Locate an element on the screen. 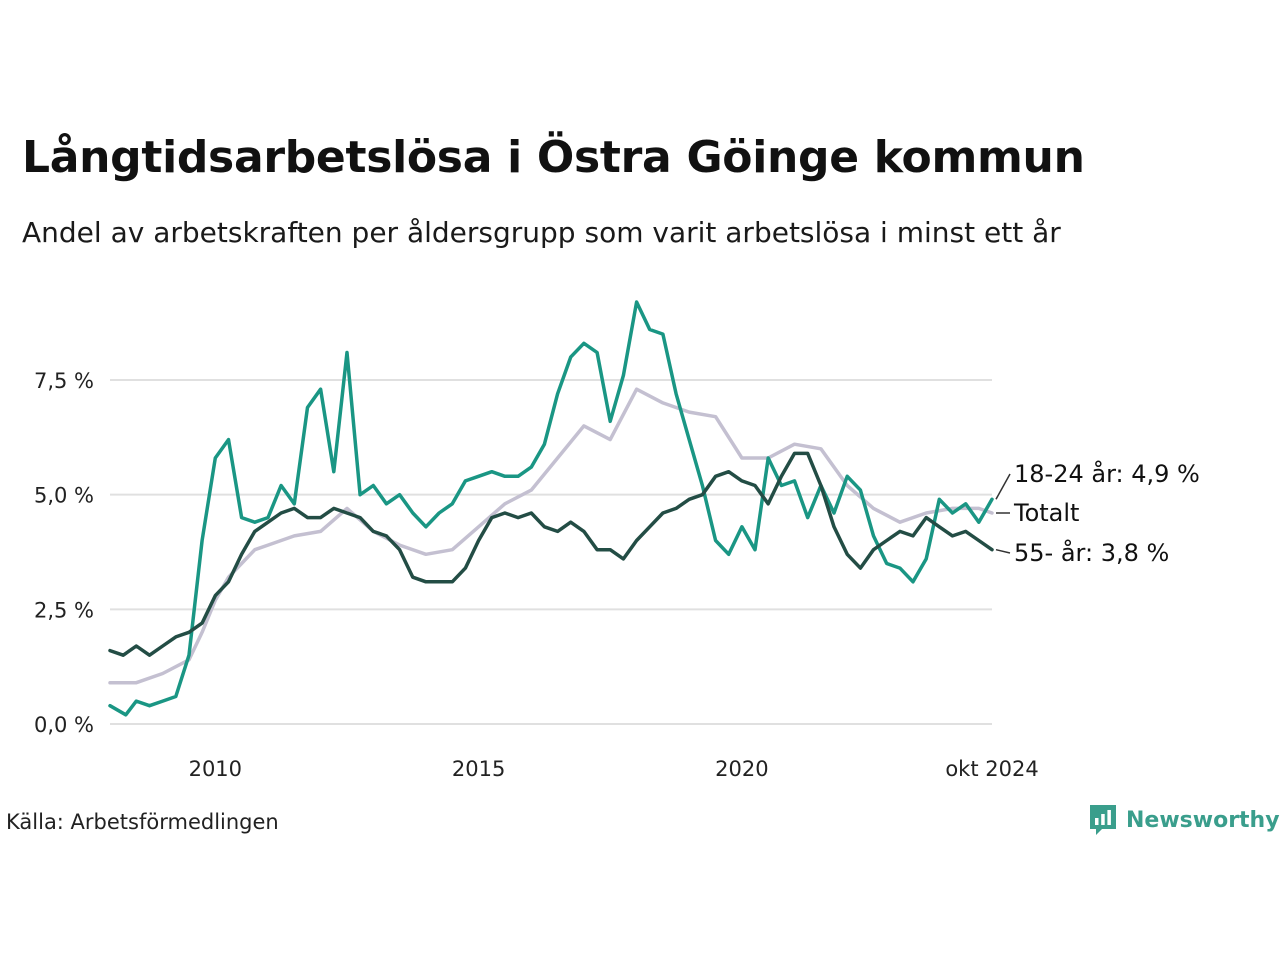  x-tick-label: okt 2024 is located at coordinates (991, 769).